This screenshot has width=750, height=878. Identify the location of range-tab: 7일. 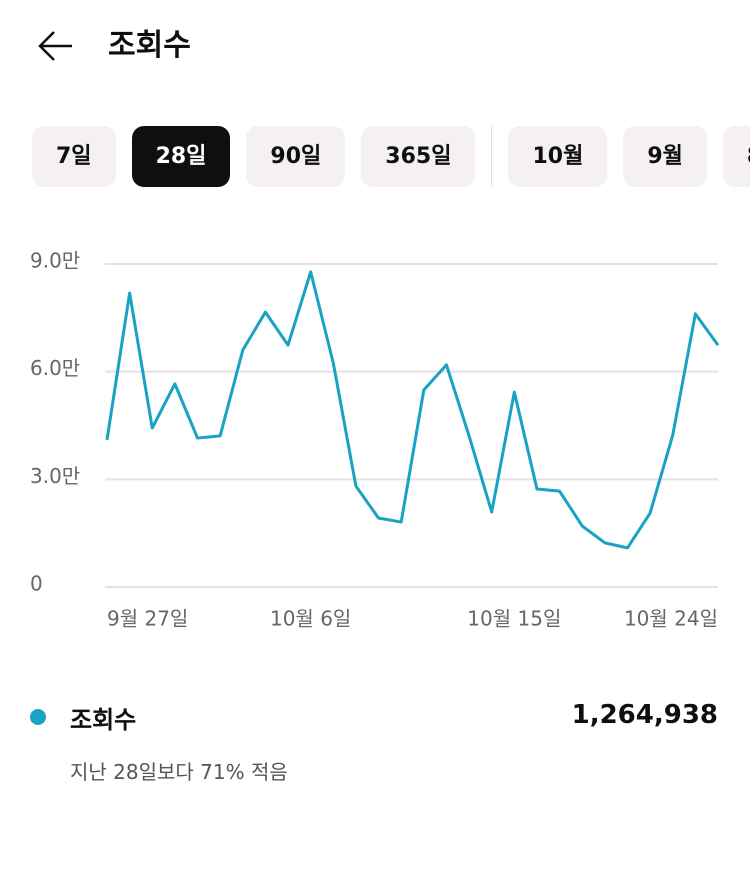
(74, 156).